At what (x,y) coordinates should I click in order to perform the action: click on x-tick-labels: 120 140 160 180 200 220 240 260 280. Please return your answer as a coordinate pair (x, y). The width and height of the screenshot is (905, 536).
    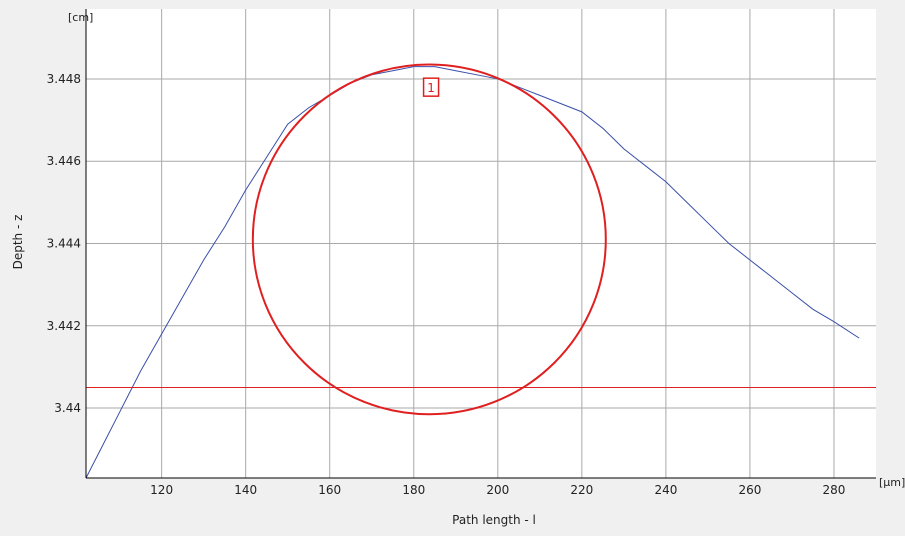
    Looking at the image, I should click on (497, 490).